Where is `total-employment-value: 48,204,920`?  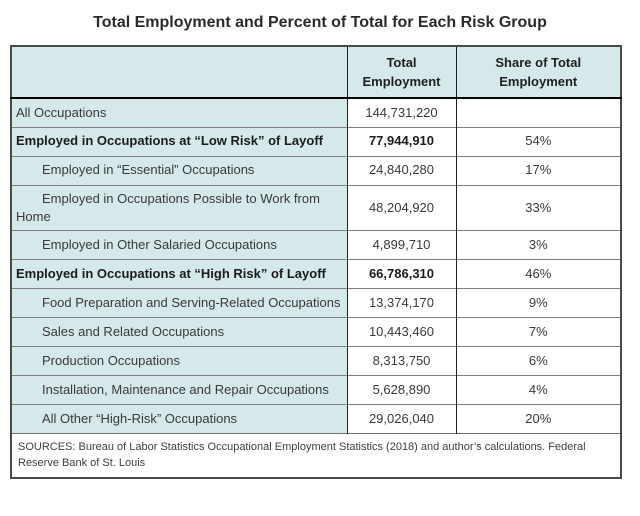
total-employment-value: 48,204,920 is located at coordinates (401, 207).